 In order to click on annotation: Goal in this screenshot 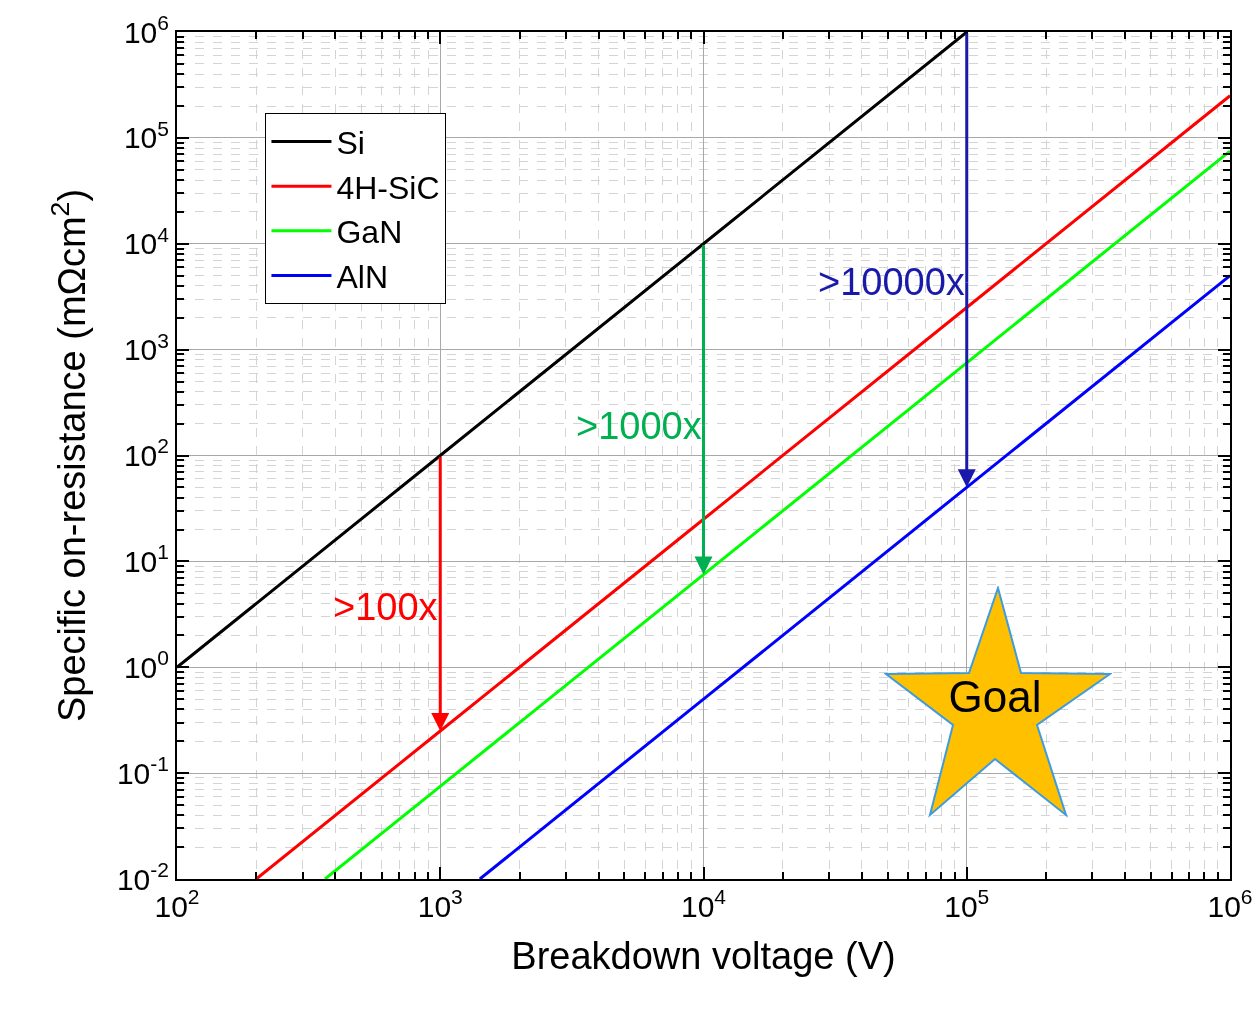, I will do `click(995, 697)`.